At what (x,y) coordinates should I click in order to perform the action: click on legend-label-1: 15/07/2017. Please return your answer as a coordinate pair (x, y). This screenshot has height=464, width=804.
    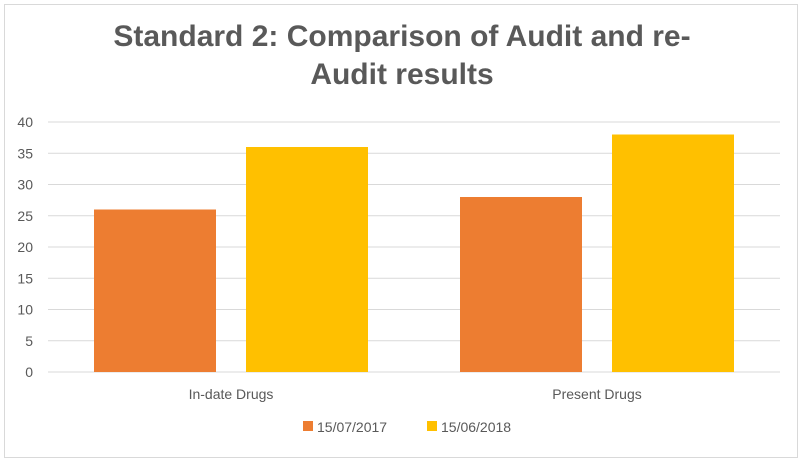
    Looking at the image, I should click on (352, 427).